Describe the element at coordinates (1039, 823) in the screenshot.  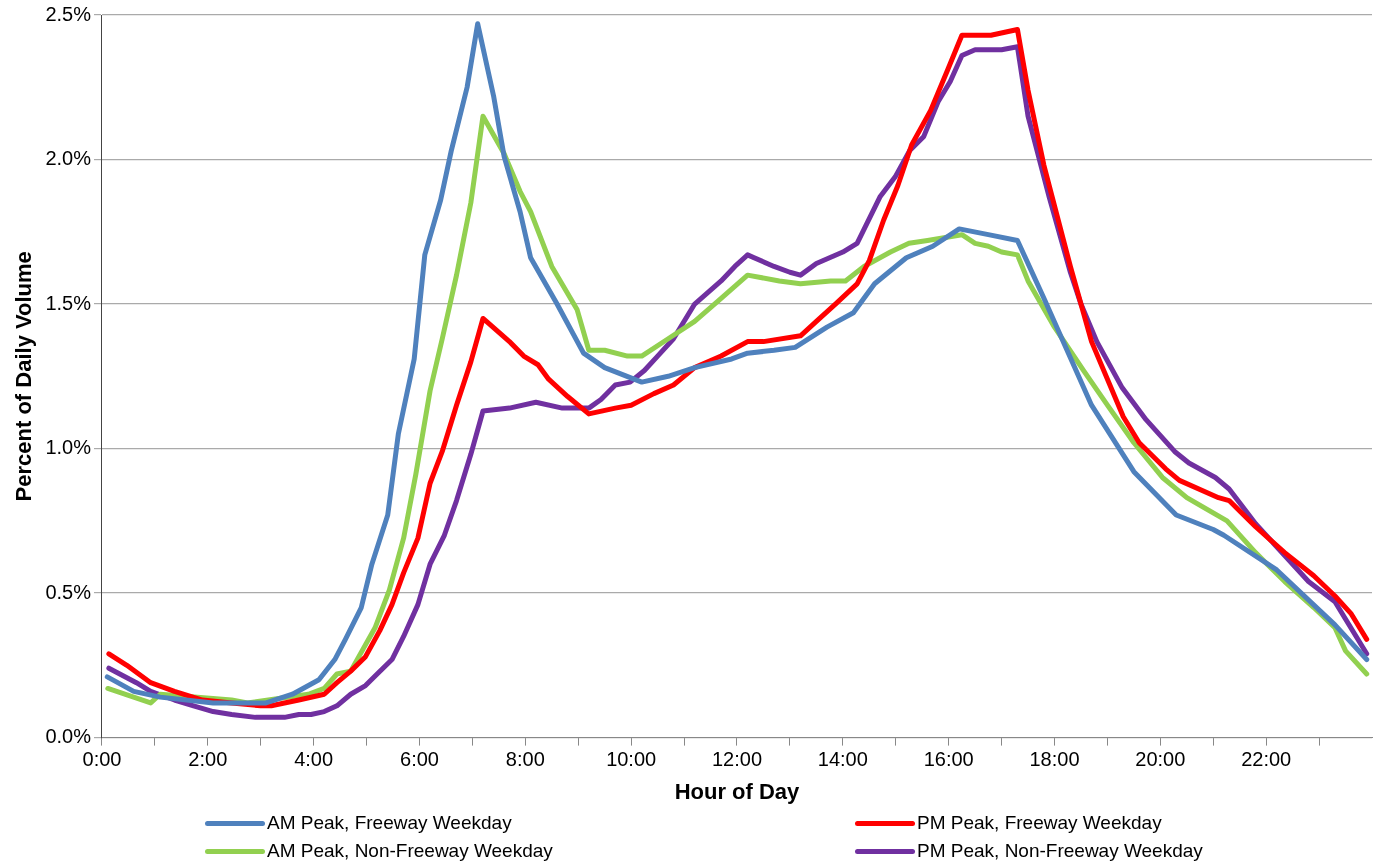
I see `legend-label: PM Peak, Freeway Weekday` at that location.